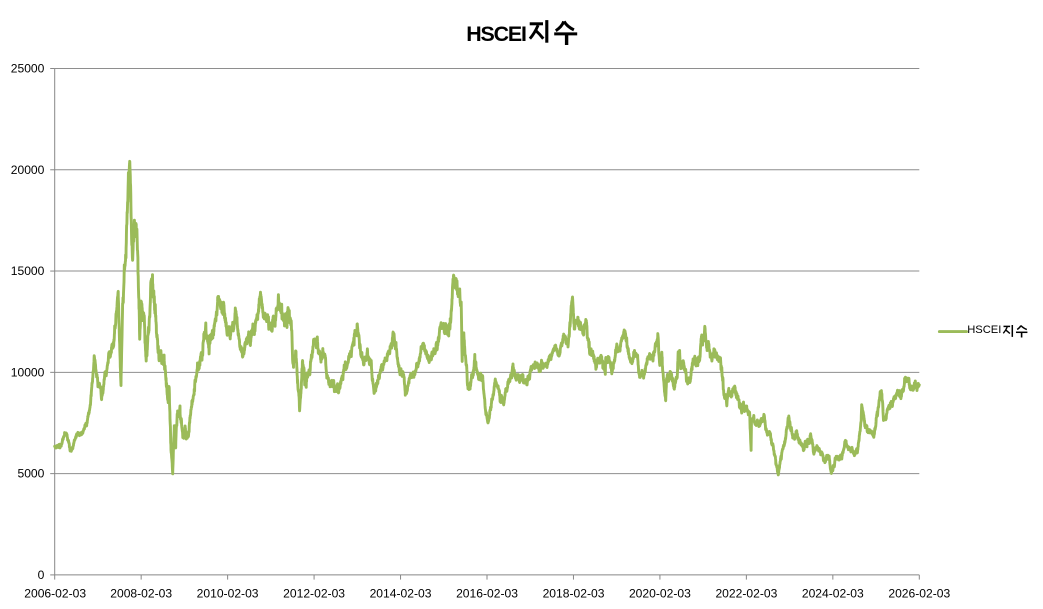  Describe the element at coordinates (141, 593) in the screenshot. I see `svg-text: 2008-02-03` at that location.